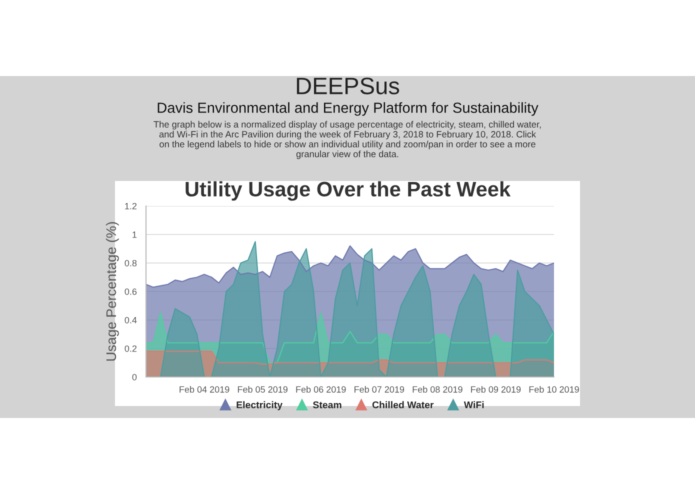  What do you see at coordinates (554, 389) in the screenshot?
I see `x-tick-label: Feb 10 2019` at bounding box center [554, 389].